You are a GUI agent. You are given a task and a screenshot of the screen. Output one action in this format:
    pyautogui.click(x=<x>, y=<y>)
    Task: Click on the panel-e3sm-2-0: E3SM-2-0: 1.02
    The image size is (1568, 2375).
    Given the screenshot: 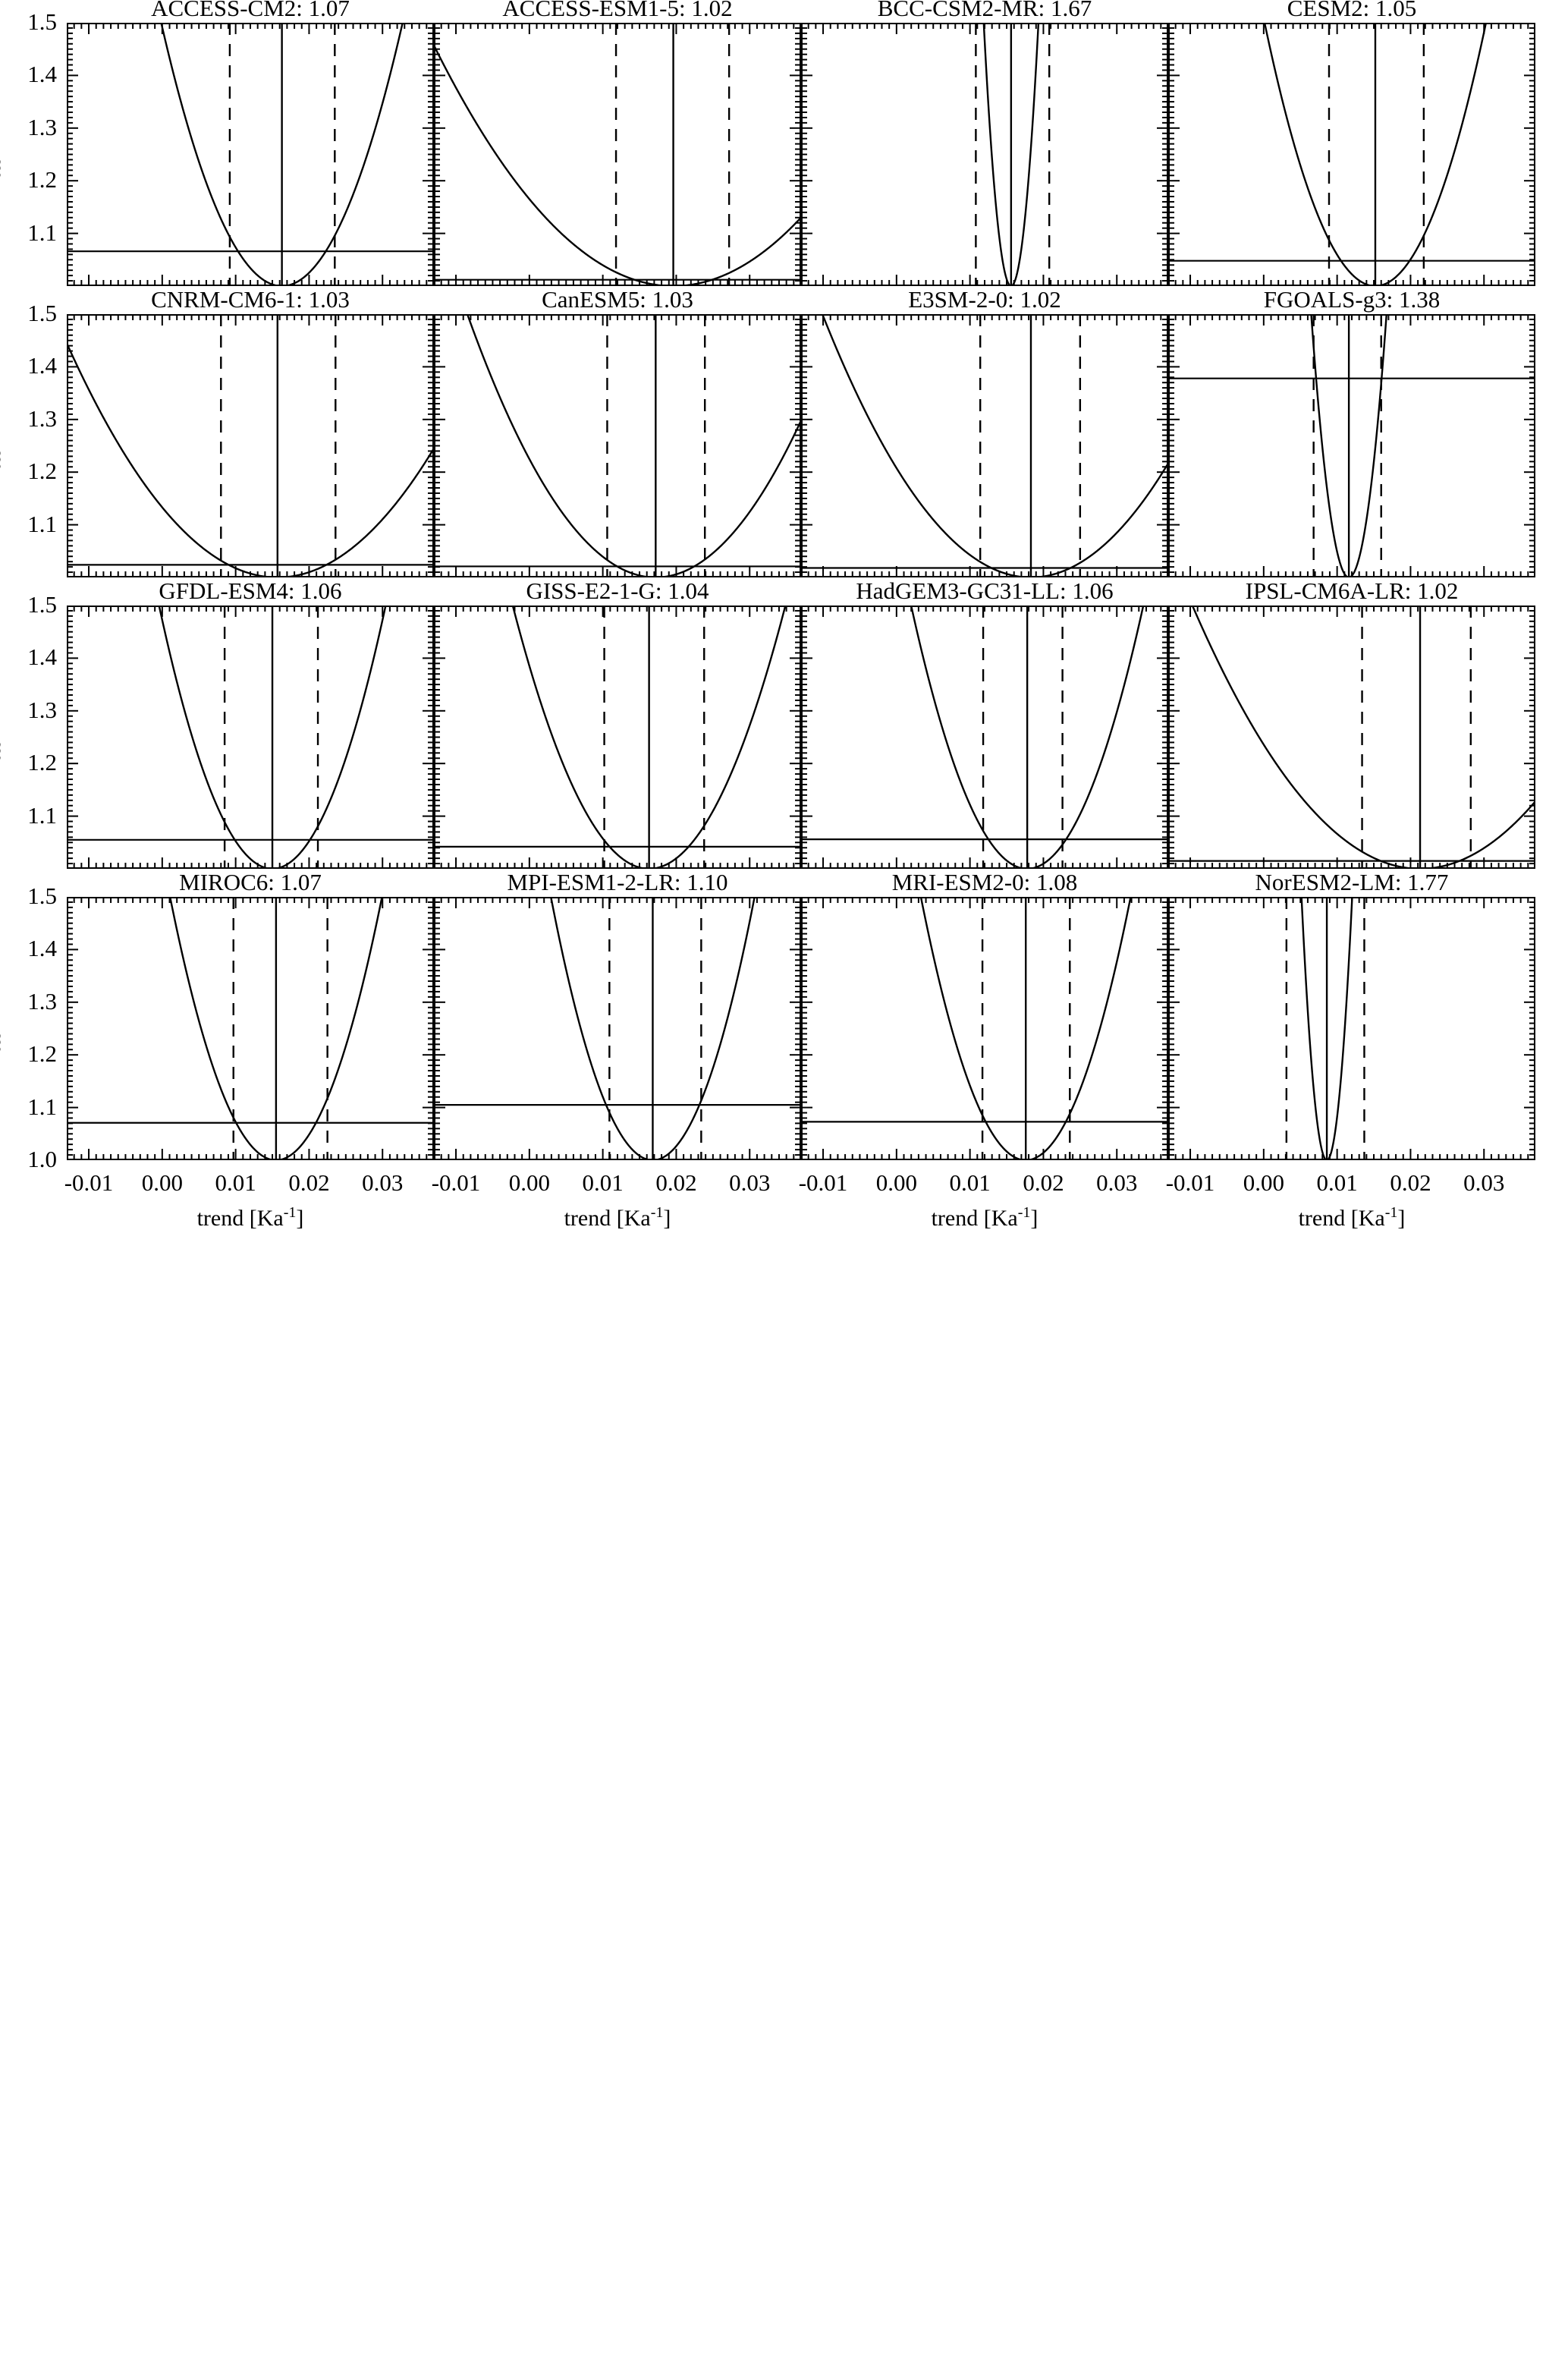 What is the action you would take?
    pyautogui.click(x=985, y=432)
    